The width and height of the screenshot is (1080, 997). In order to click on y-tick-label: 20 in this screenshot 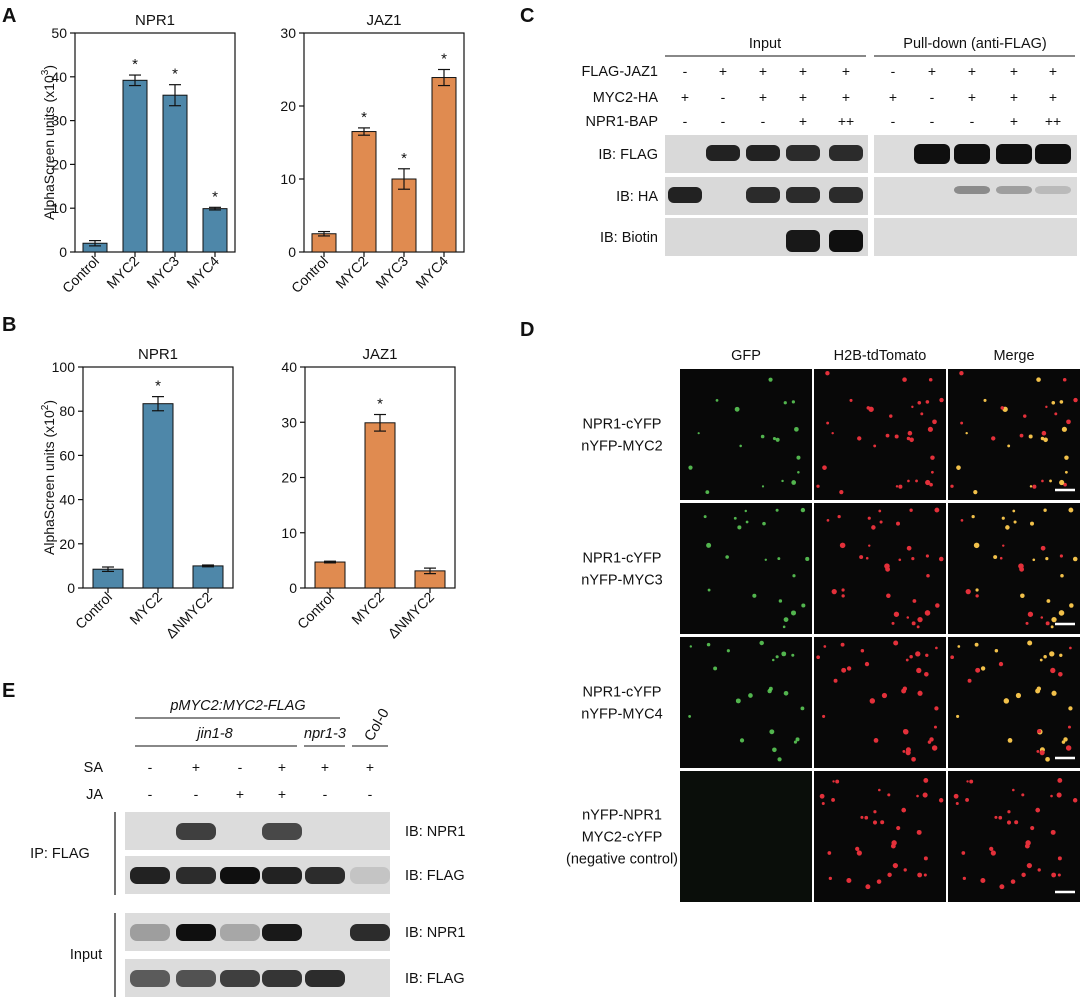, I will do `click(288, 106)`.